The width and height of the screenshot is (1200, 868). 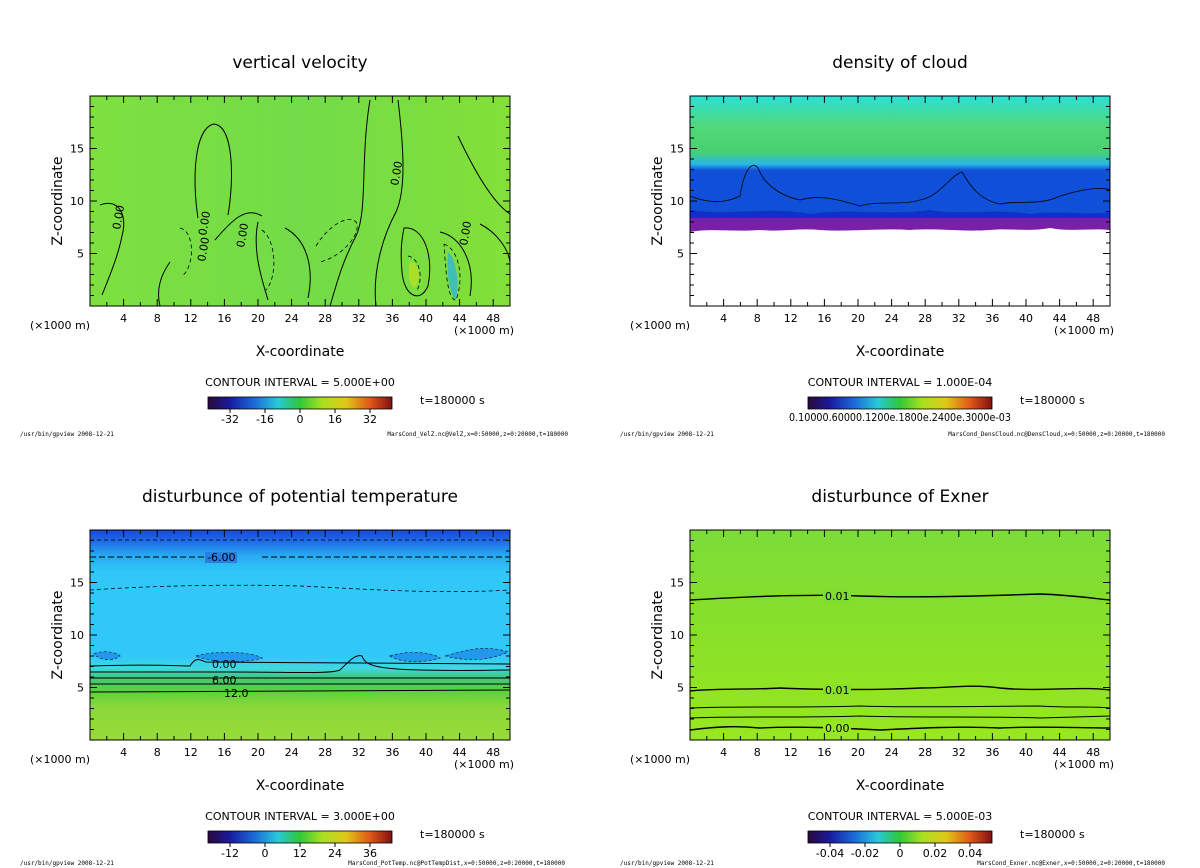 What do you see at coordinates (900, 223) in the screenshot?
I see `cloud-base-band` at bounding box center [900, 223].